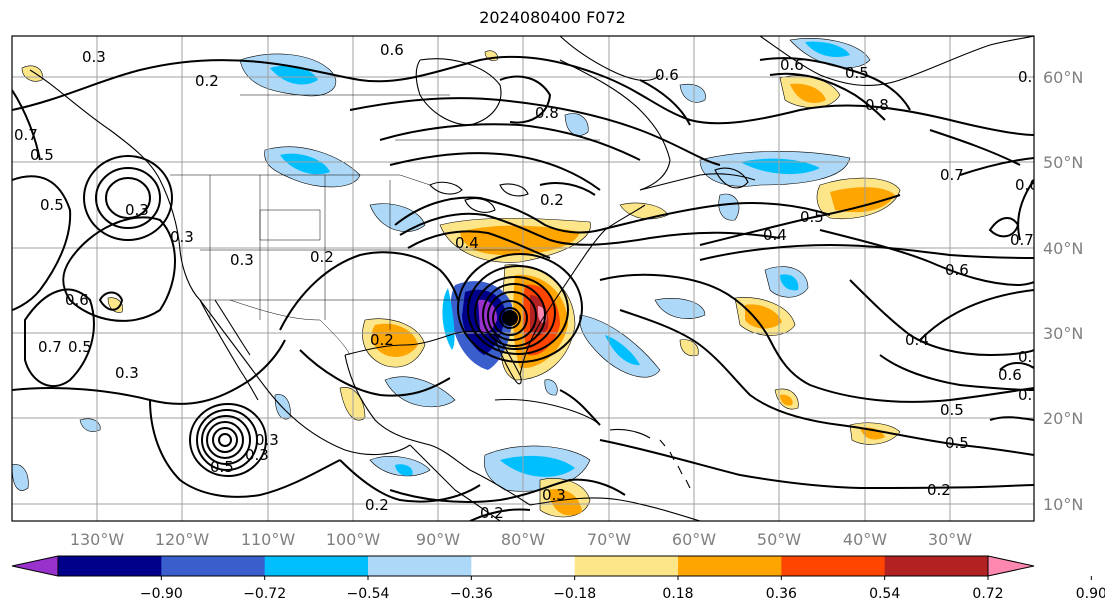 The width and height of the screenshot is (1105, 615). Describe the element at coordinates (1063, 291) in the screenshot. I see `latitude-labels: 60°N 50°N 40°N 30°N 20°N 10°N` at that location.